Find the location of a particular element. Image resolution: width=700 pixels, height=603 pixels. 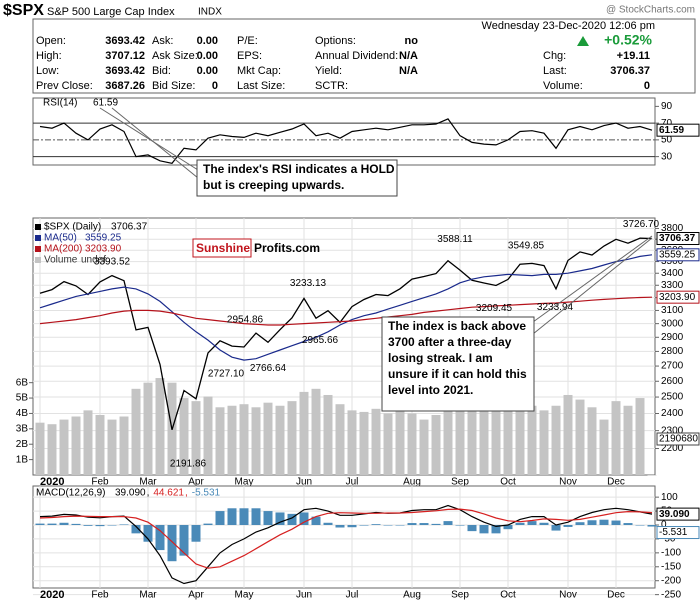

y2-tick-label: 5B is located at coordinates (22, 398).